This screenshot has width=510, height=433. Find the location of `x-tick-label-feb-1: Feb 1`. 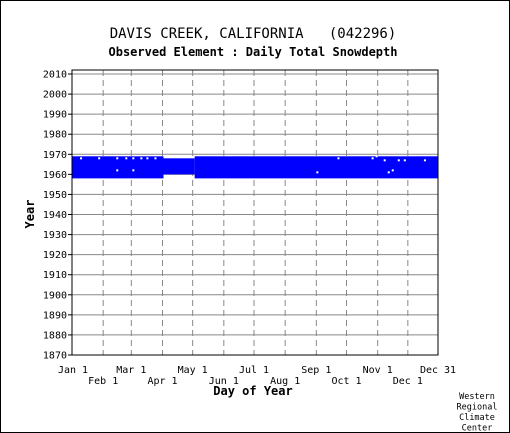

x-tick-label-feb-1: Feb 1 is located at coordinates (103, 381).